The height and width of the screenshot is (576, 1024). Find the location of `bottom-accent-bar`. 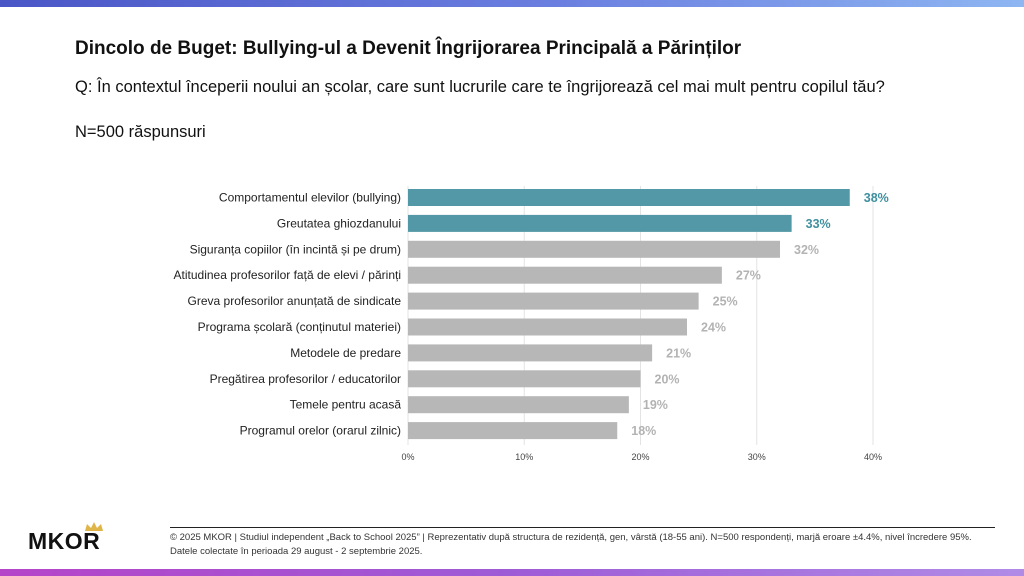

bottom-accent-bar is located at coordinates (512, 572).